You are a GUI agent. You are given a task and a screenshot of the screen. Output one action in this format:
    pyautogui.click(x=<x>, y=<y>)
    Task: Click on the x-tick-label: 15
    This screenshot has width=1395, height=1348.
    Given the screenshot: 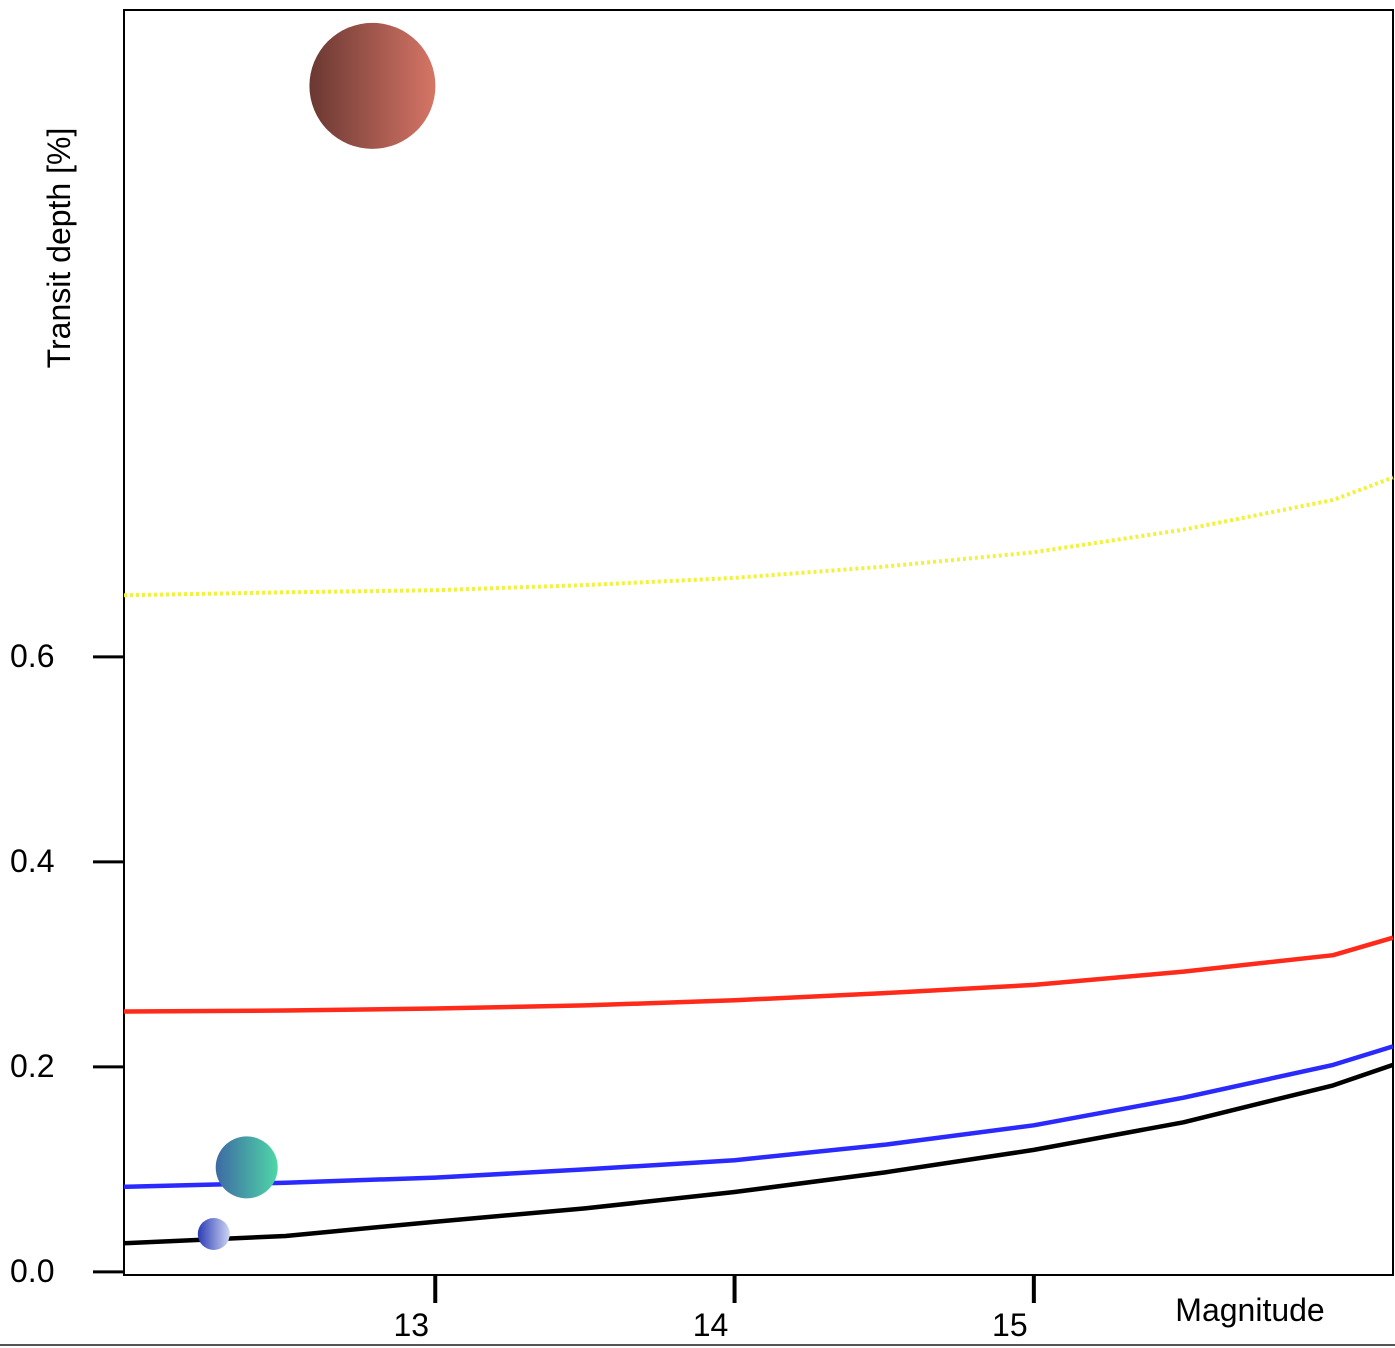 What is the action you would take?
    pyautogui.click(x=1010, y=1325)
    